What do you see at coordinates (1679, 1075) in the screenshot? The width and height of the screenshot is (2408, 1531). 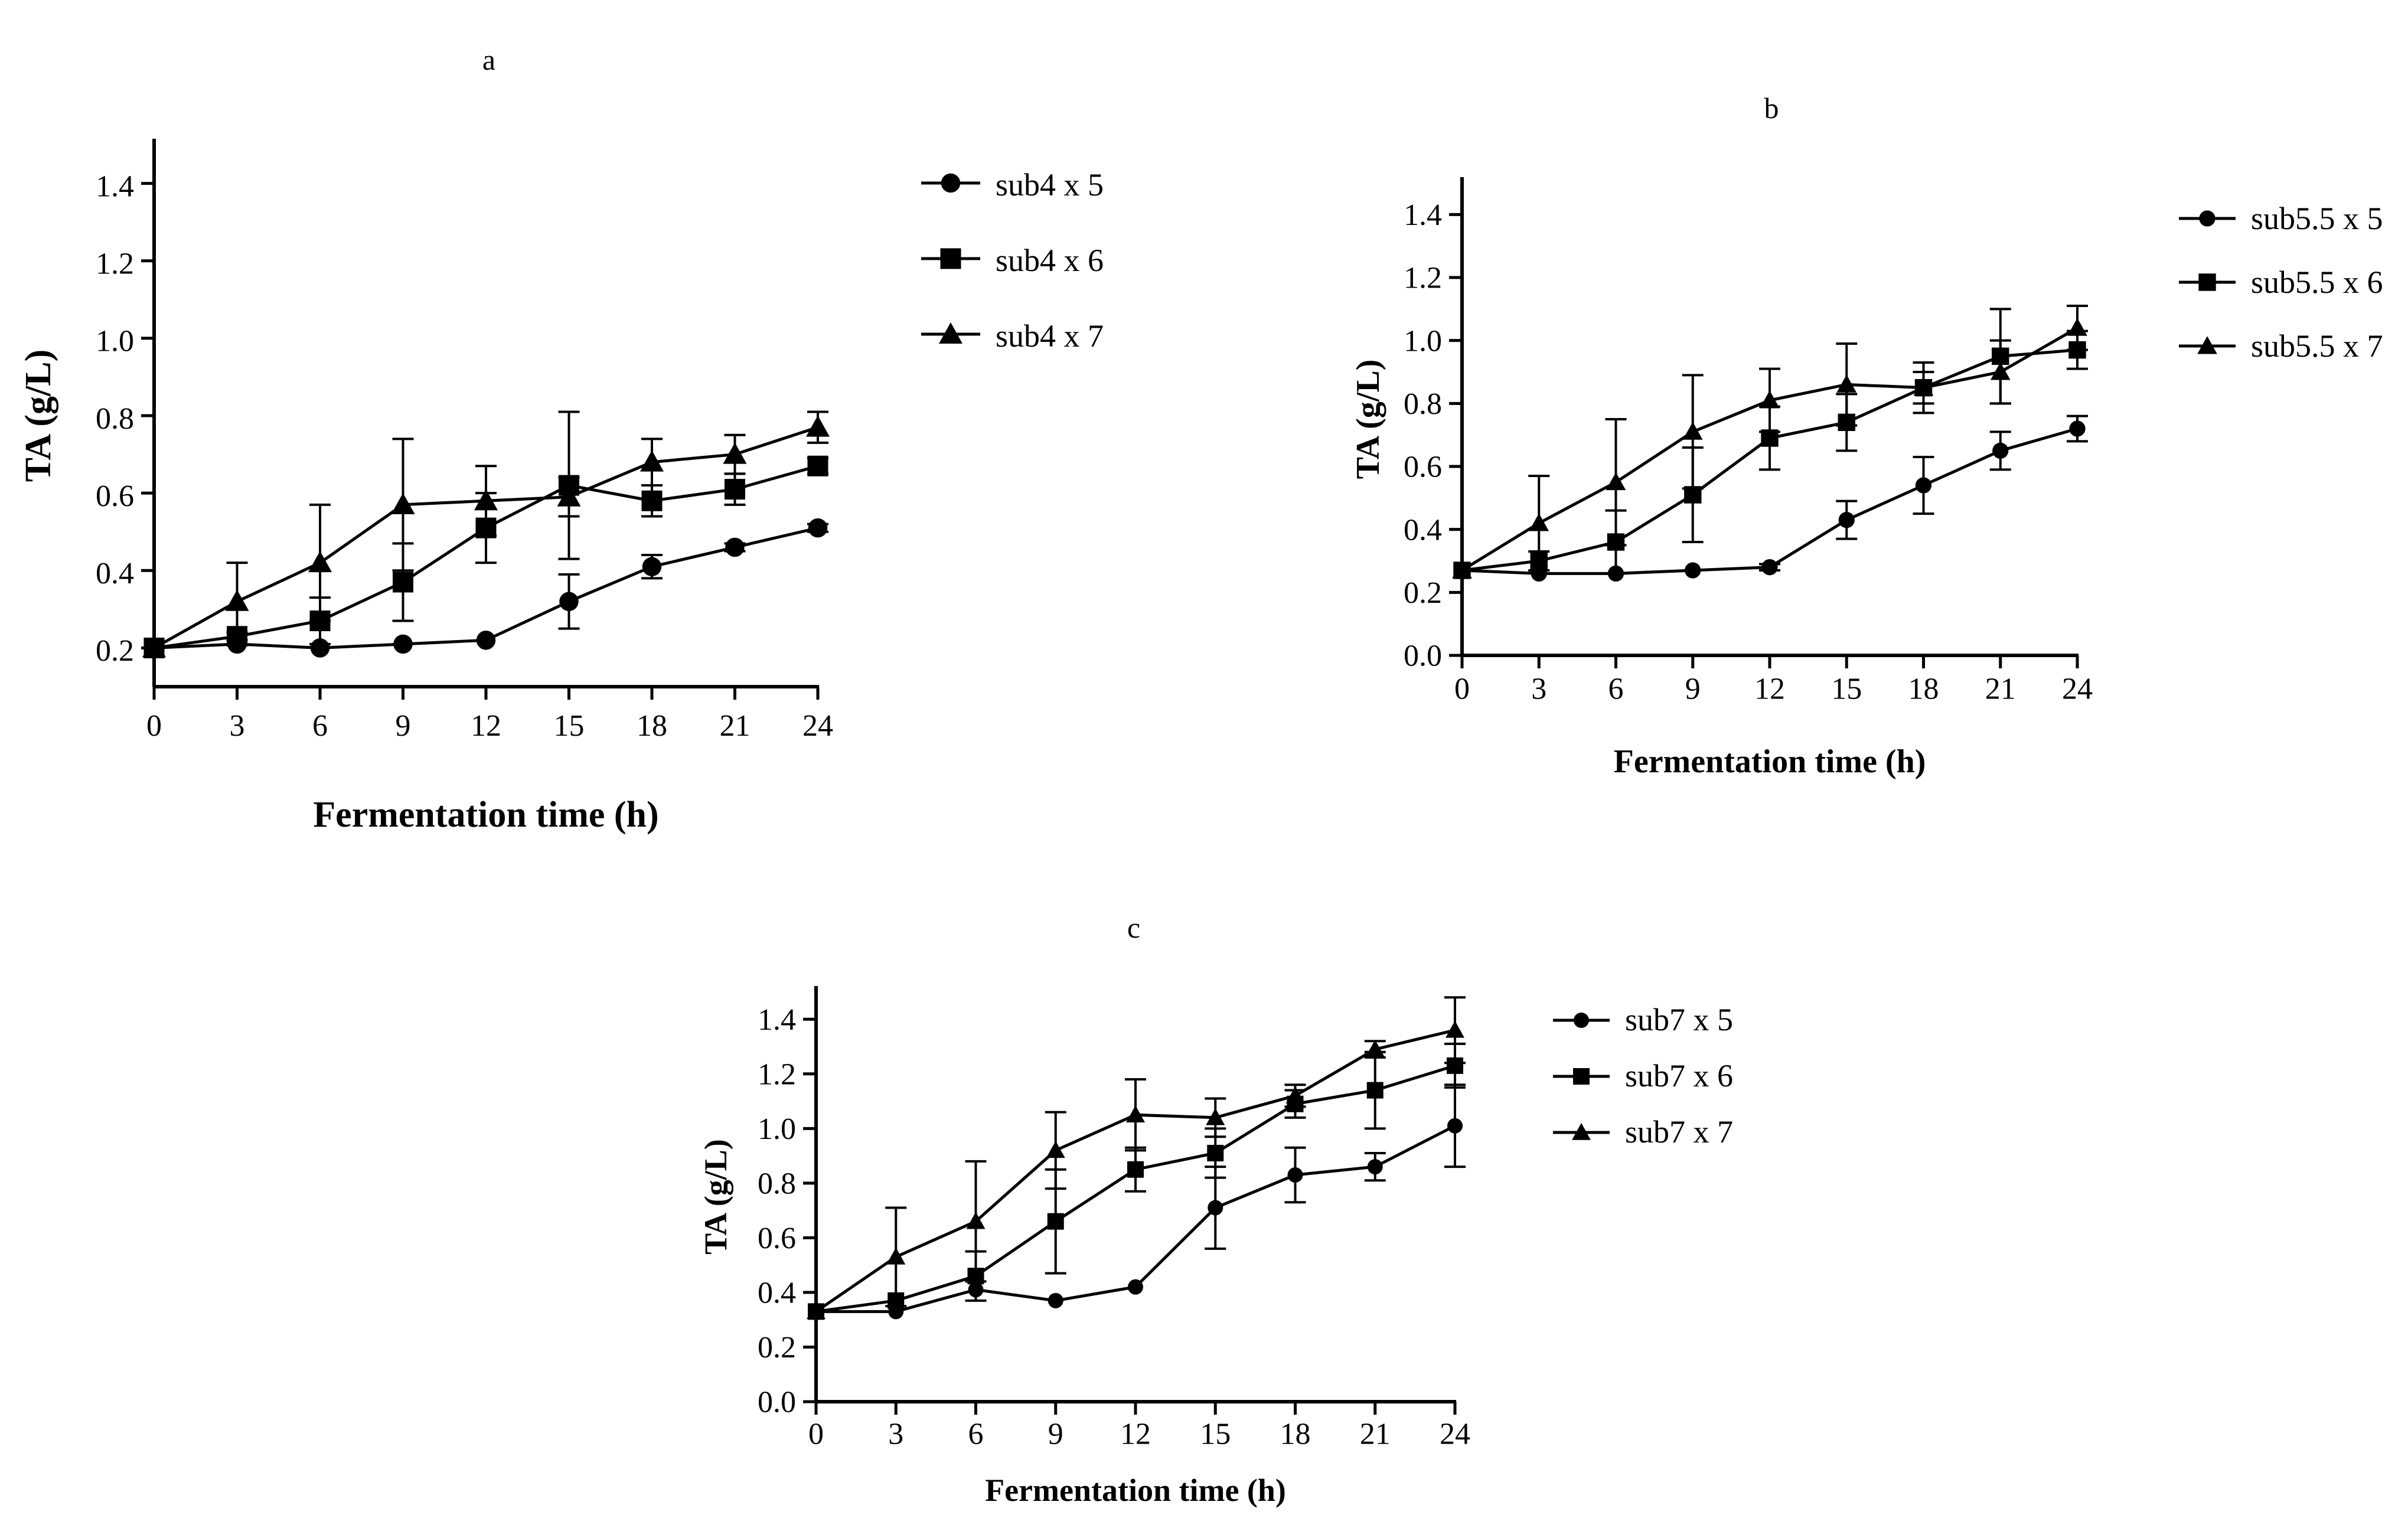 I see `legend-label: sub7 x 6` at bounding box center [1679, 1075].